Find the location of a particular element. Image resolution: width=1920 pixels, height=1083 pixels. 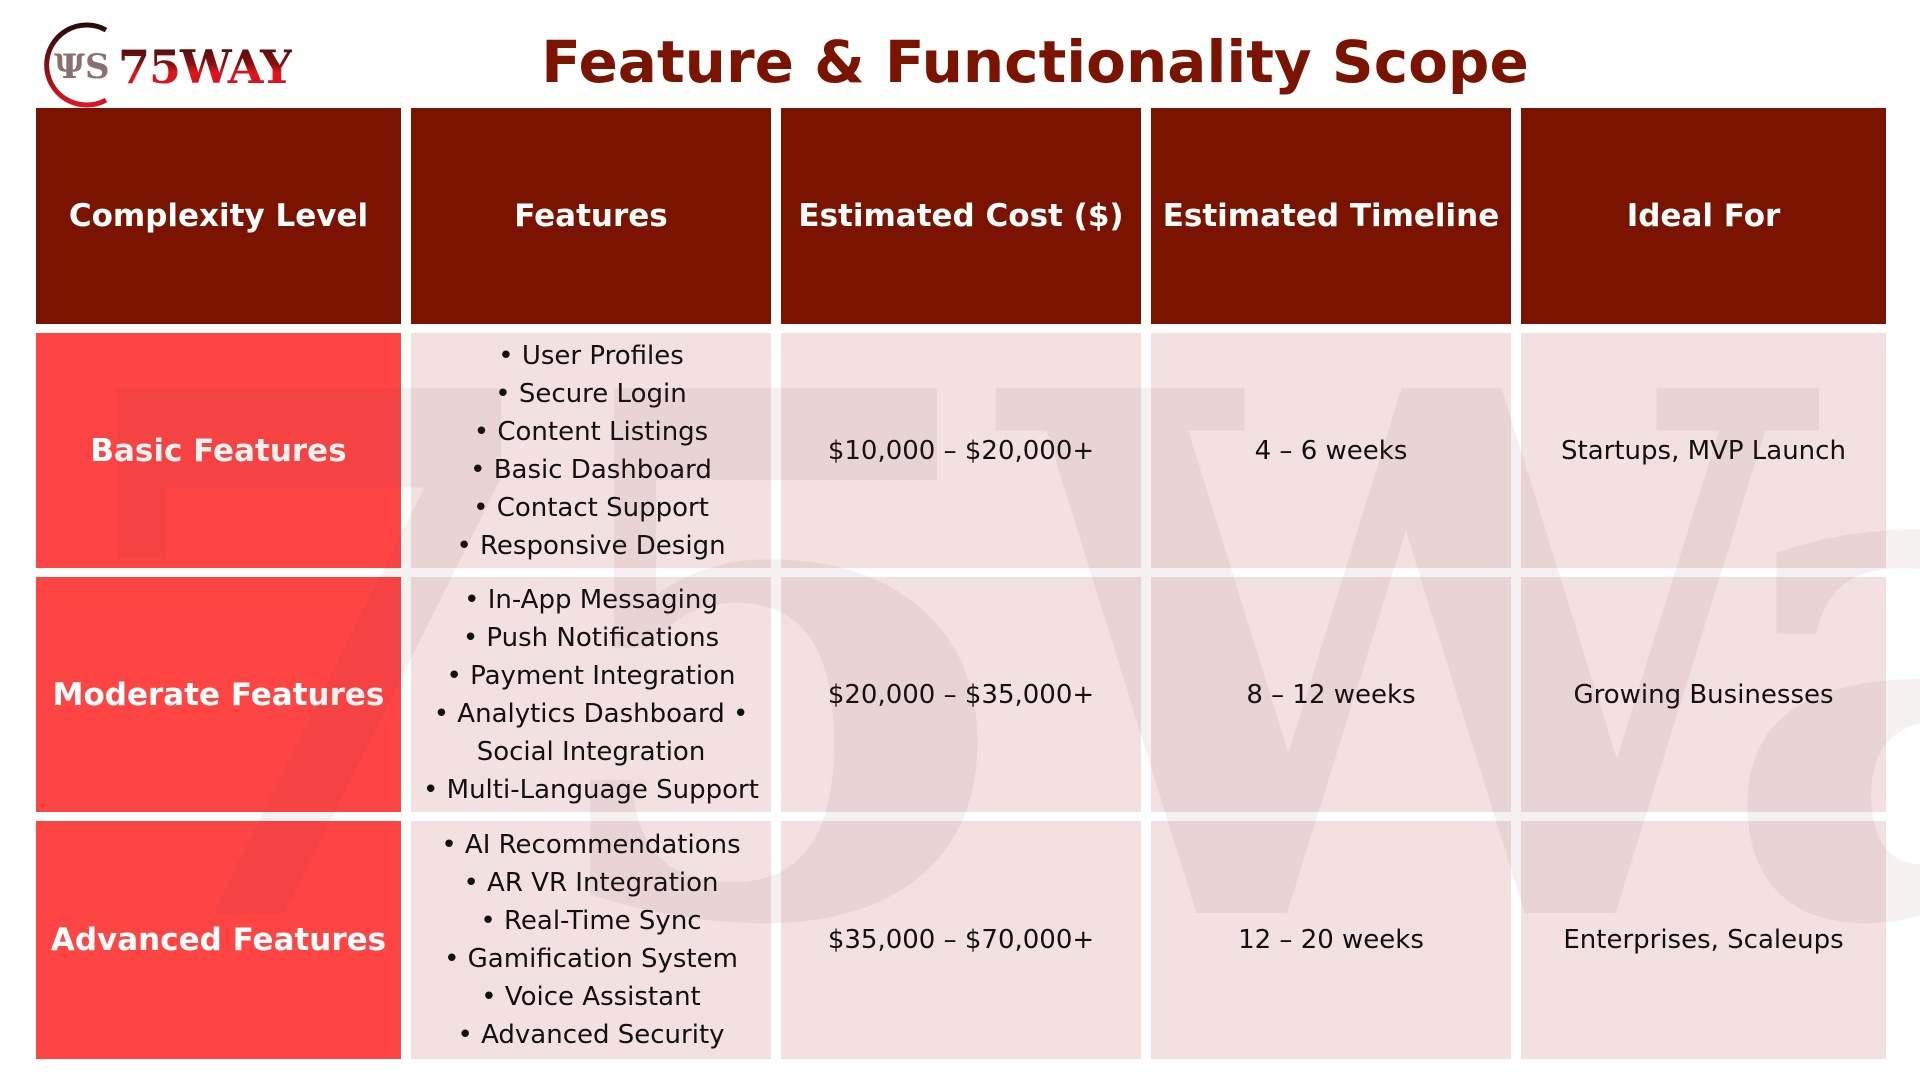

feature-item: • AI Recommendations is located at coordinates (591, 845).